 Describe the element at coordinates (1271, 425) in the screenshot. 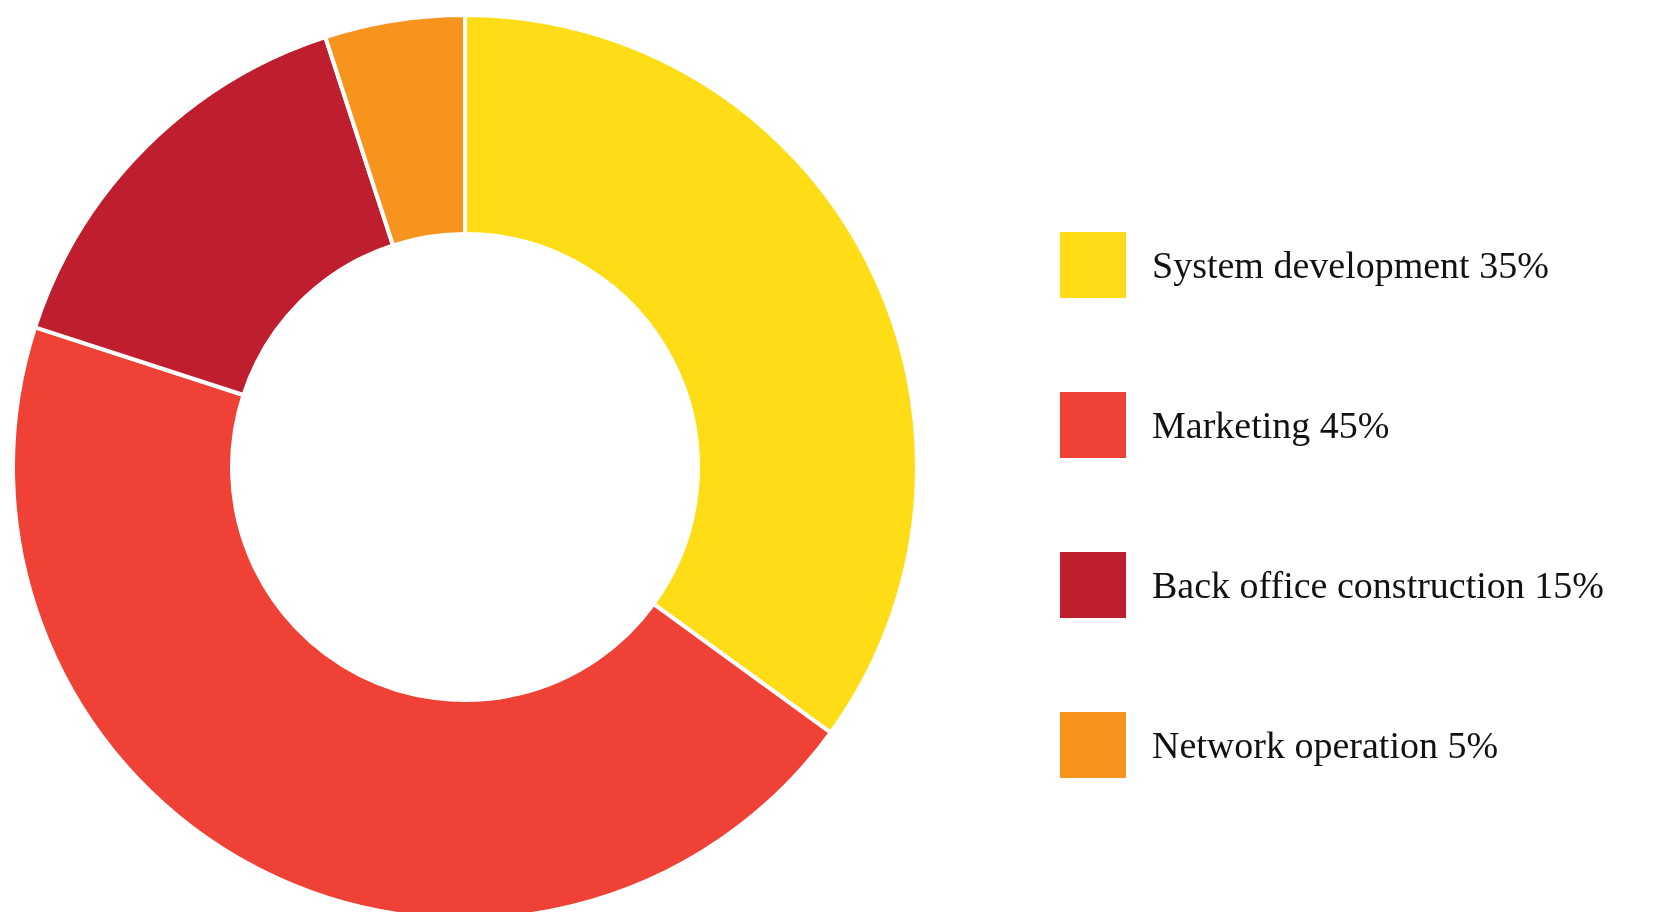

I see `legend-label: Marketing 45%` at that location.